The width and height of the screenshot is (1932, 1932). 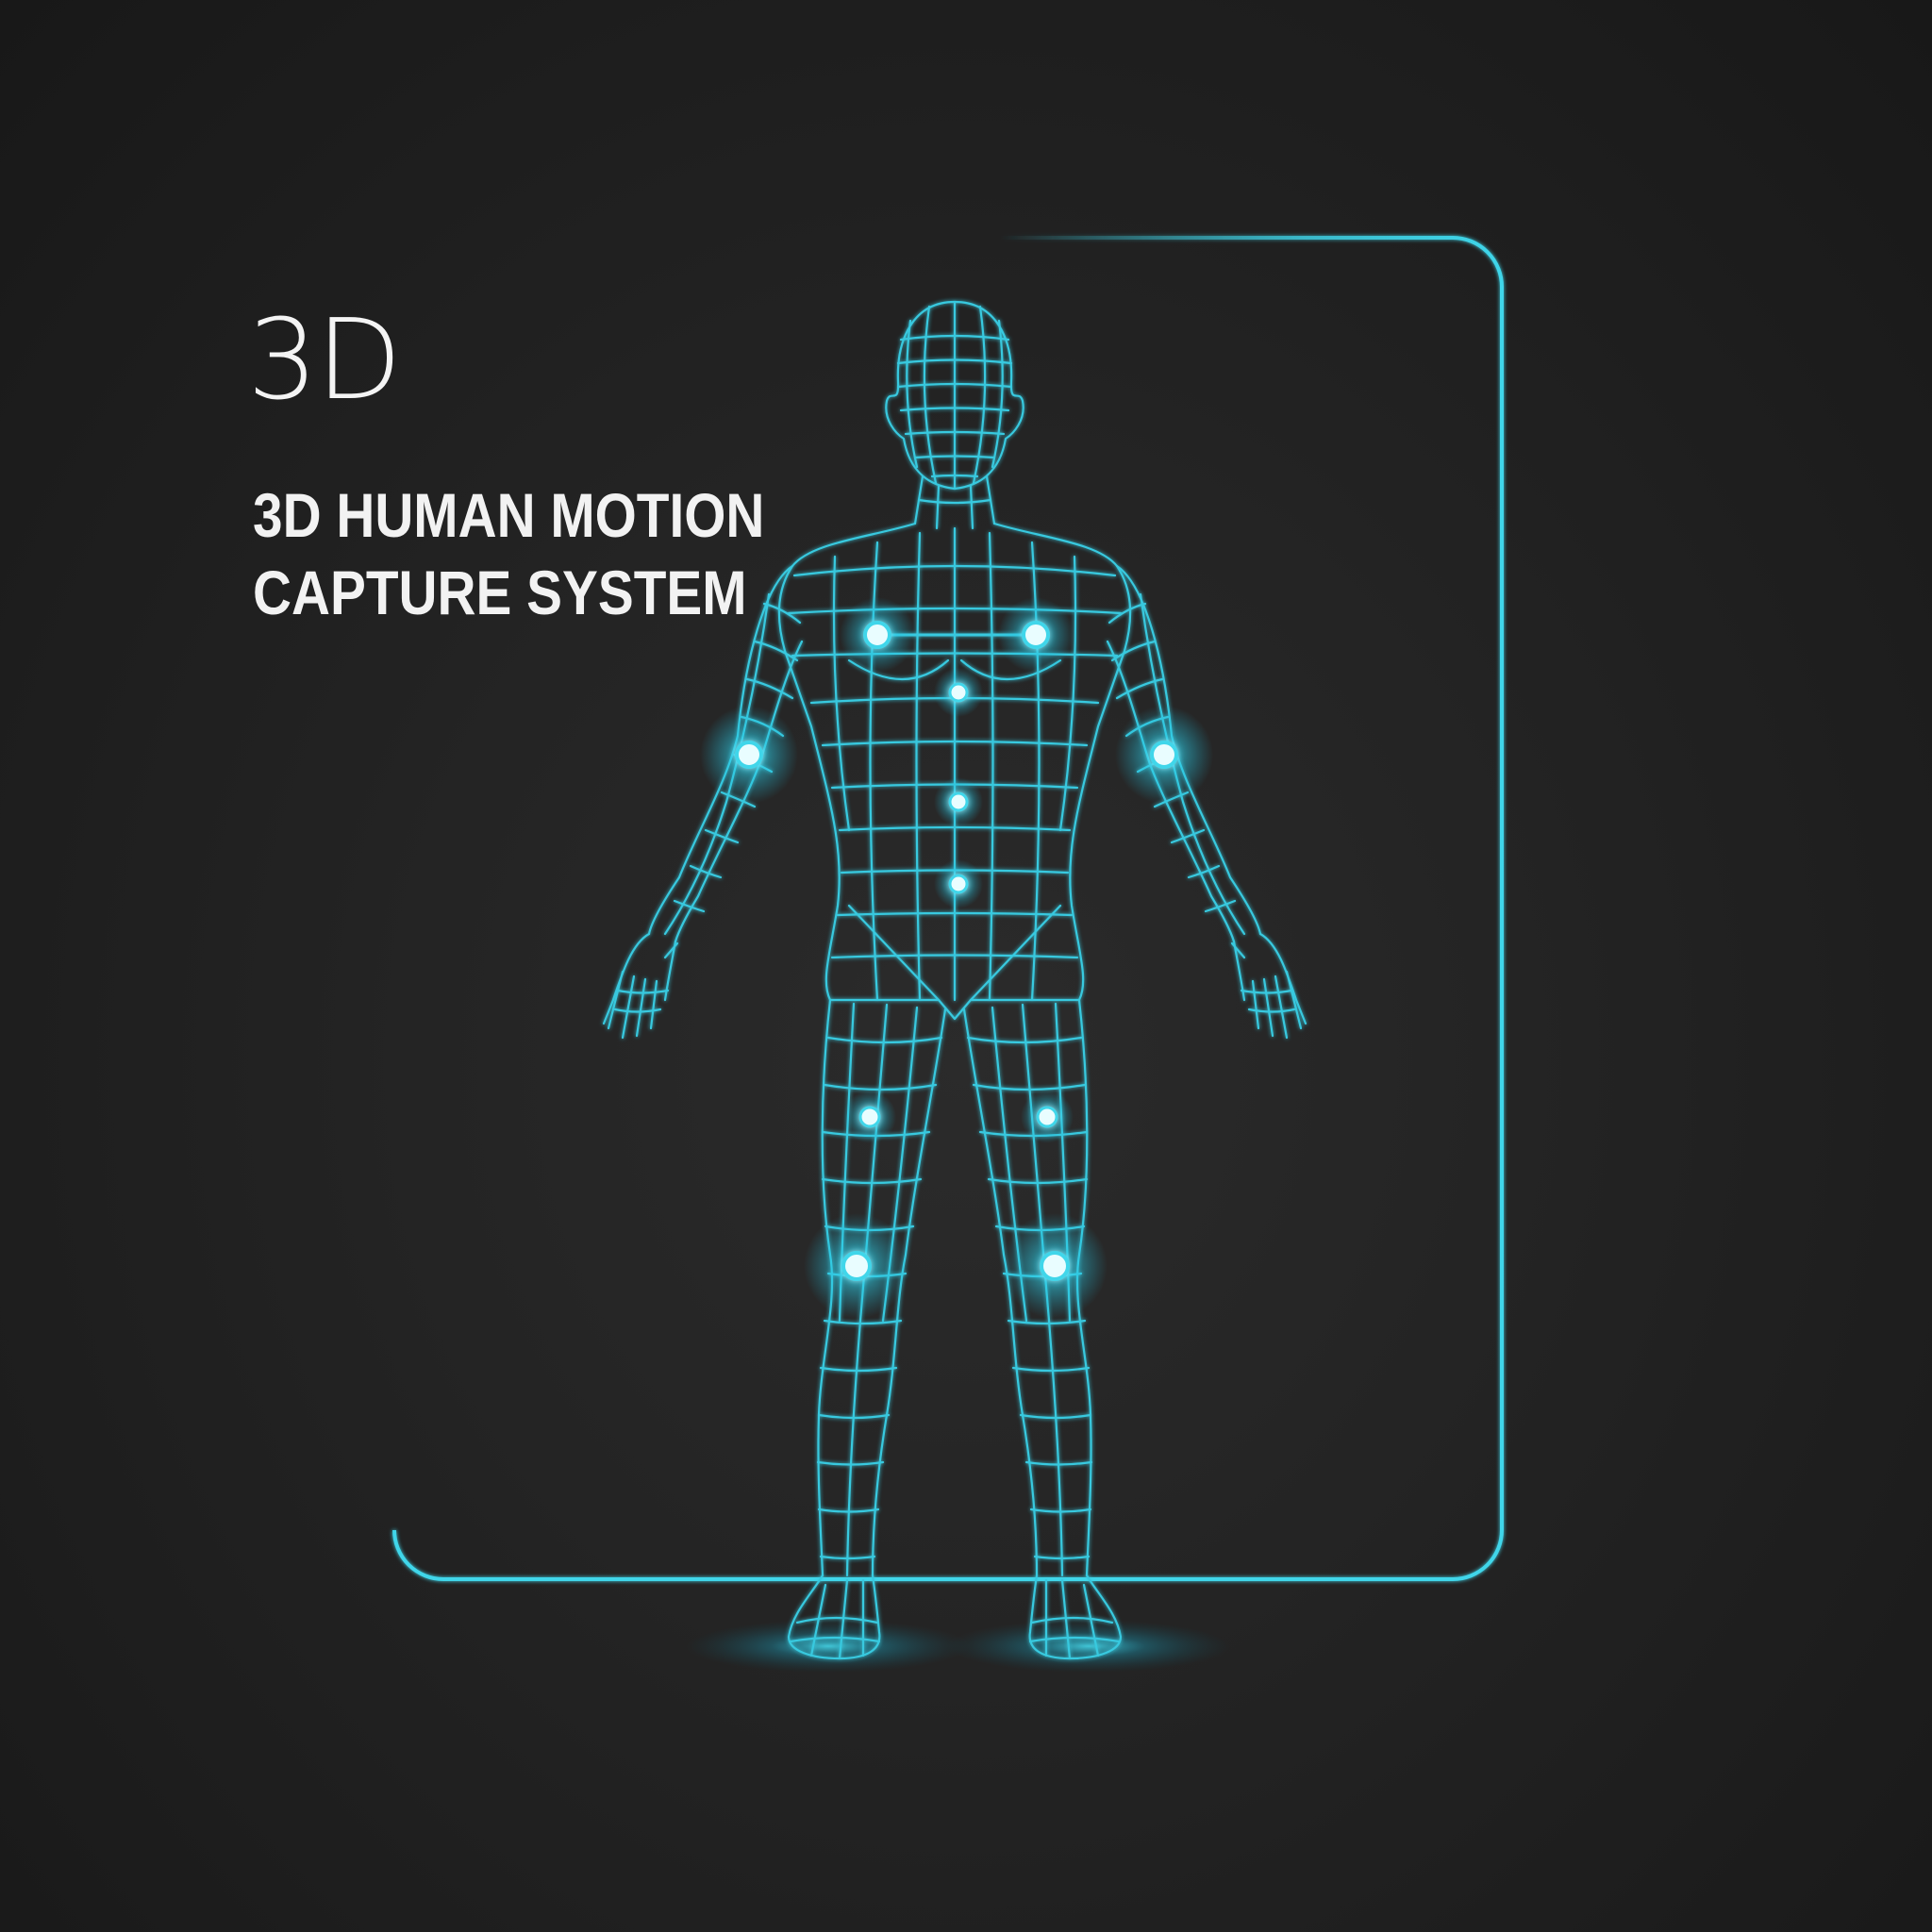 What do you see at coordinates (870, 1117) in the screenshot?
I see `left-thigh-marker` at bounding box center [870, 1117].